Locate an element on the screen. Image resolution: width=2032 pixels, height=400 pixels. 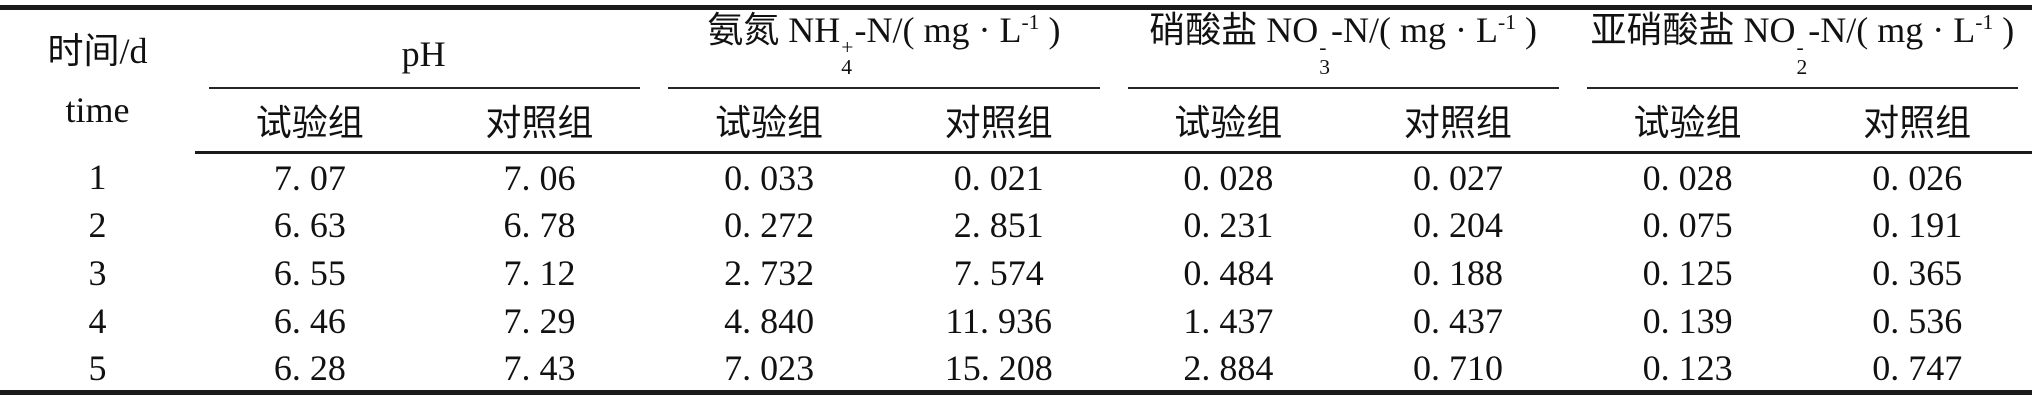
table-cell: 2. 851 is located at coordinates (998, 224).